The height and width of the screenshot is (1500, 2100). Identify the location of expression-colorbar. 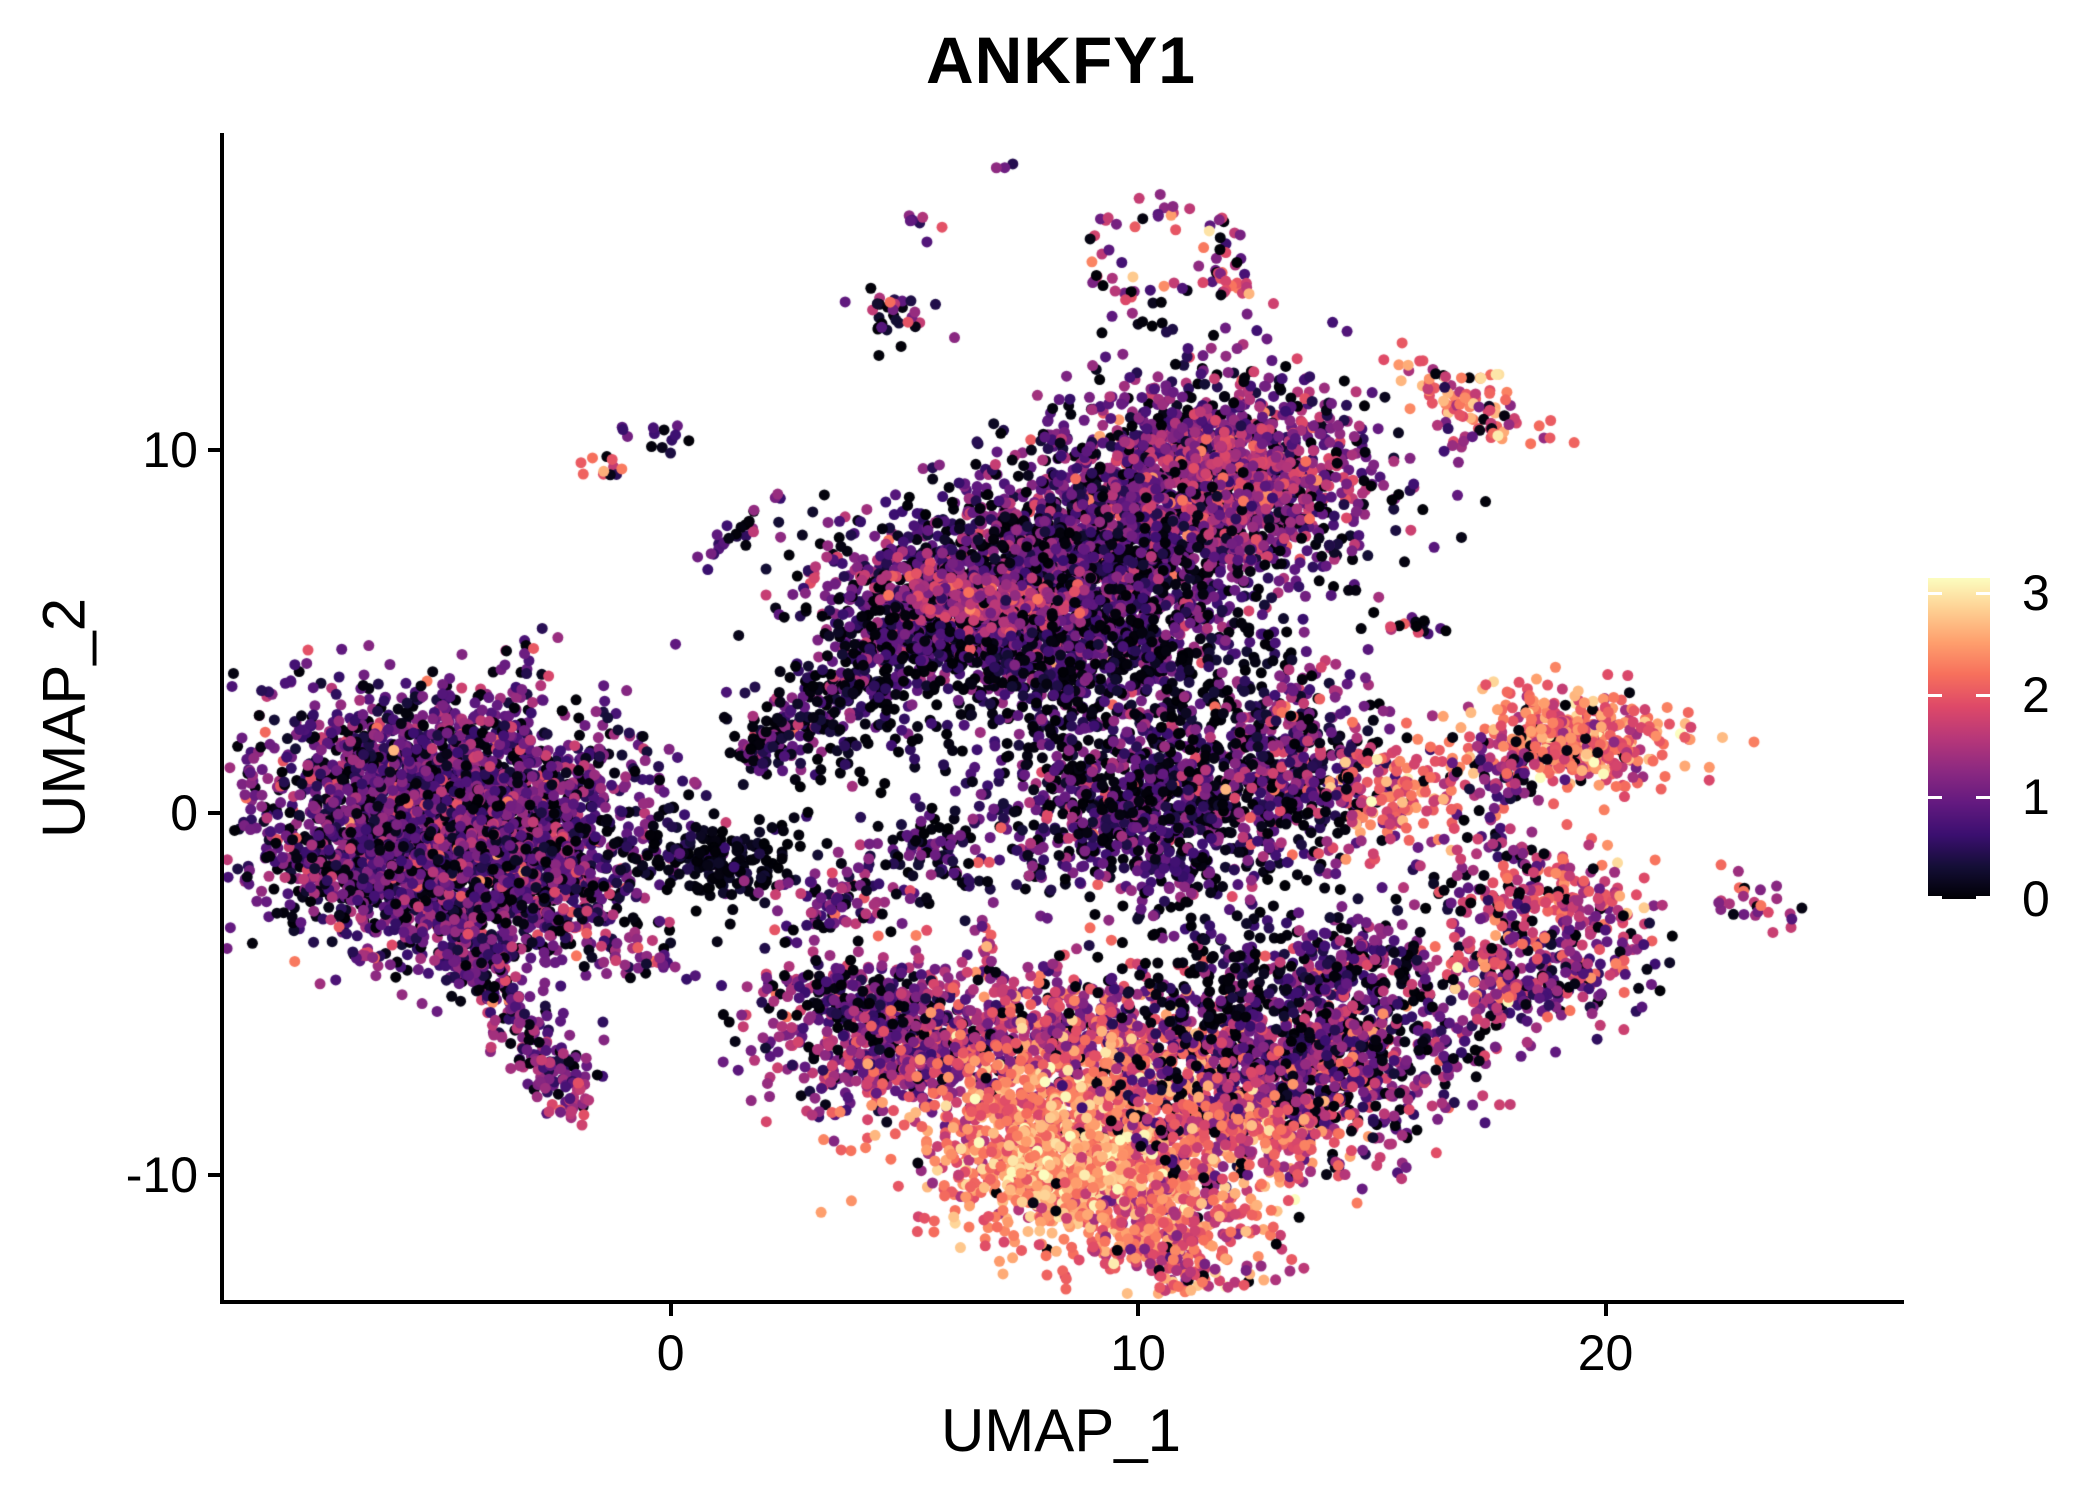
(1959, 738).